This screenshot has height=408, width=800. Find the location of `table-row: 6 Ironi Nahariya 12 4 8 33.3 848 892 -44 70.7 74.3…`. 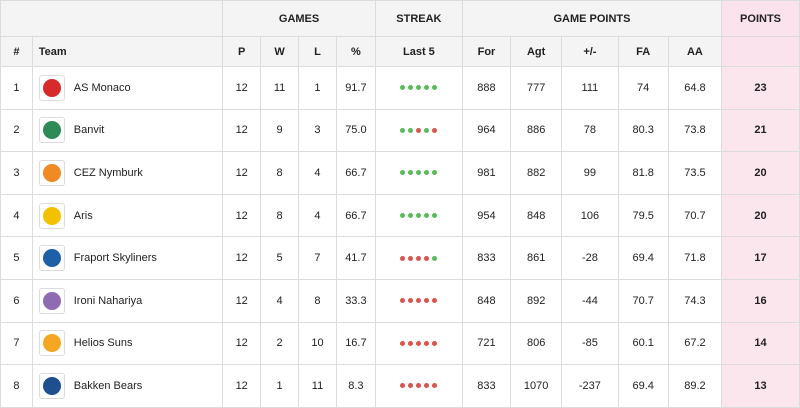

table-row: 6 Ironi Nahariya 12 4 8 33.3 848 892 -44 70.7 74.3… is located at coordinates (400, 300).